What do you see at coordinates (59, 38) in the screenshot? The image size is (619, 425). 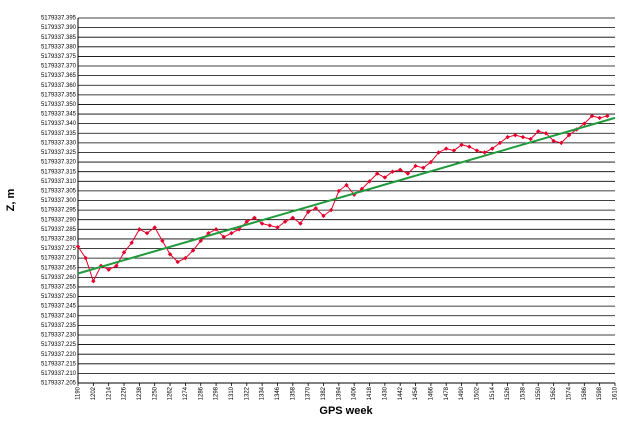 I see `y-tick-label: 5179337.385` at bounding box center [59, 38].